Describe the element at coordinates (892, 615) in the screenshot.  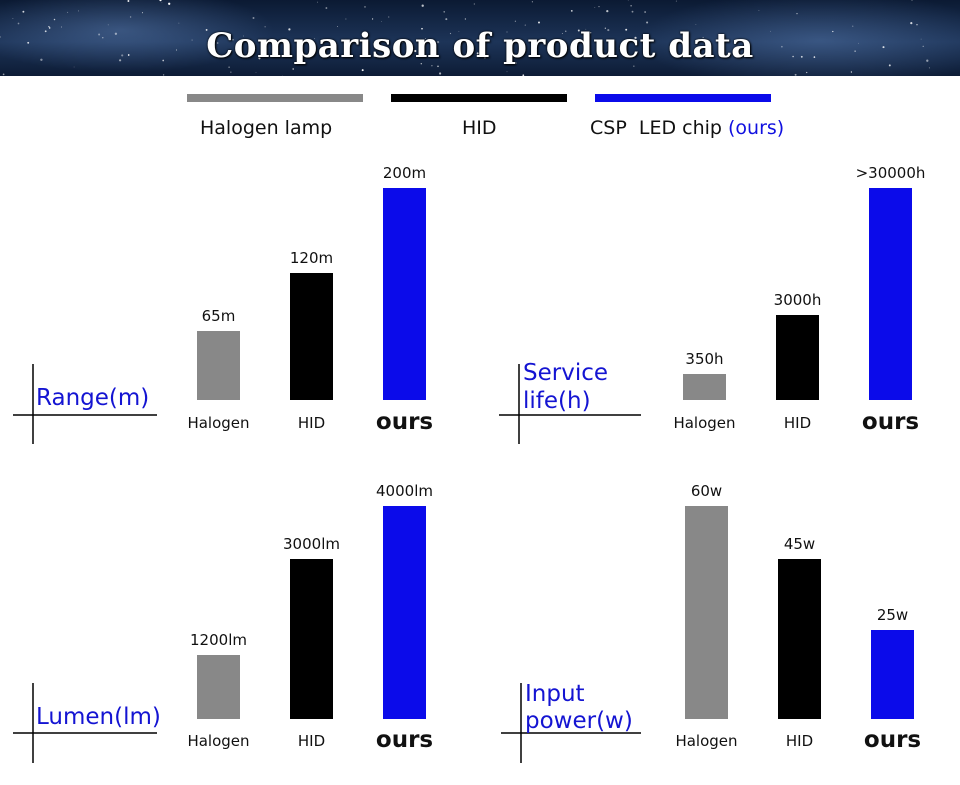
I see `data-label: 25w` at that location.